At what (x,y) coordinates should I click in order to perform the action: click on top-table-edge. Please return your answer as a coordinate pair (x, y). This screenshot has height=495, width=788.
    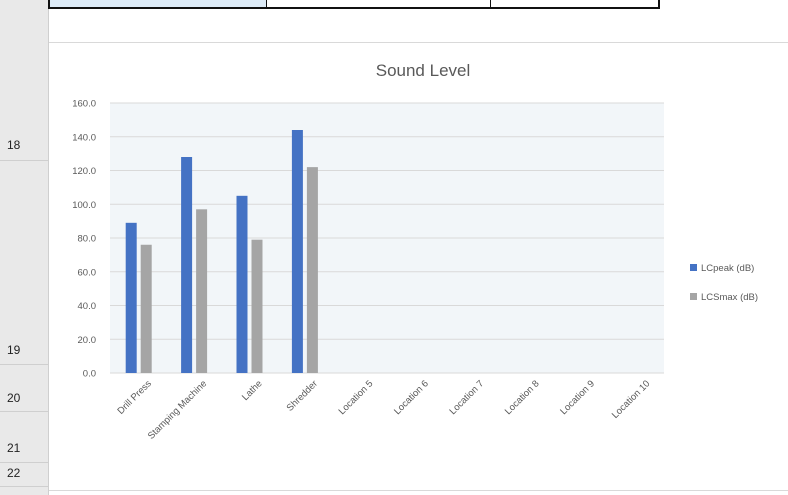
    Looking at the image, I should click on (354, 4).